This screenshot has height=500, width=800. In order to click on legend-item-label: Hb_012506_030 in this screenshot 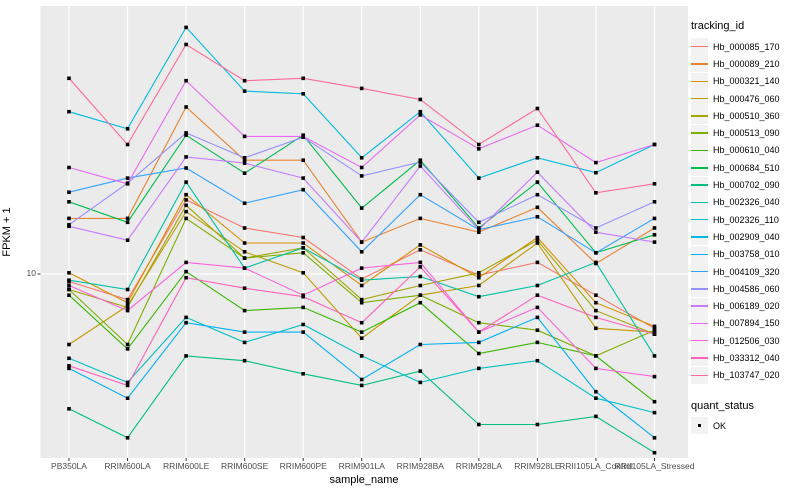, I will do `click(746, 340)`.